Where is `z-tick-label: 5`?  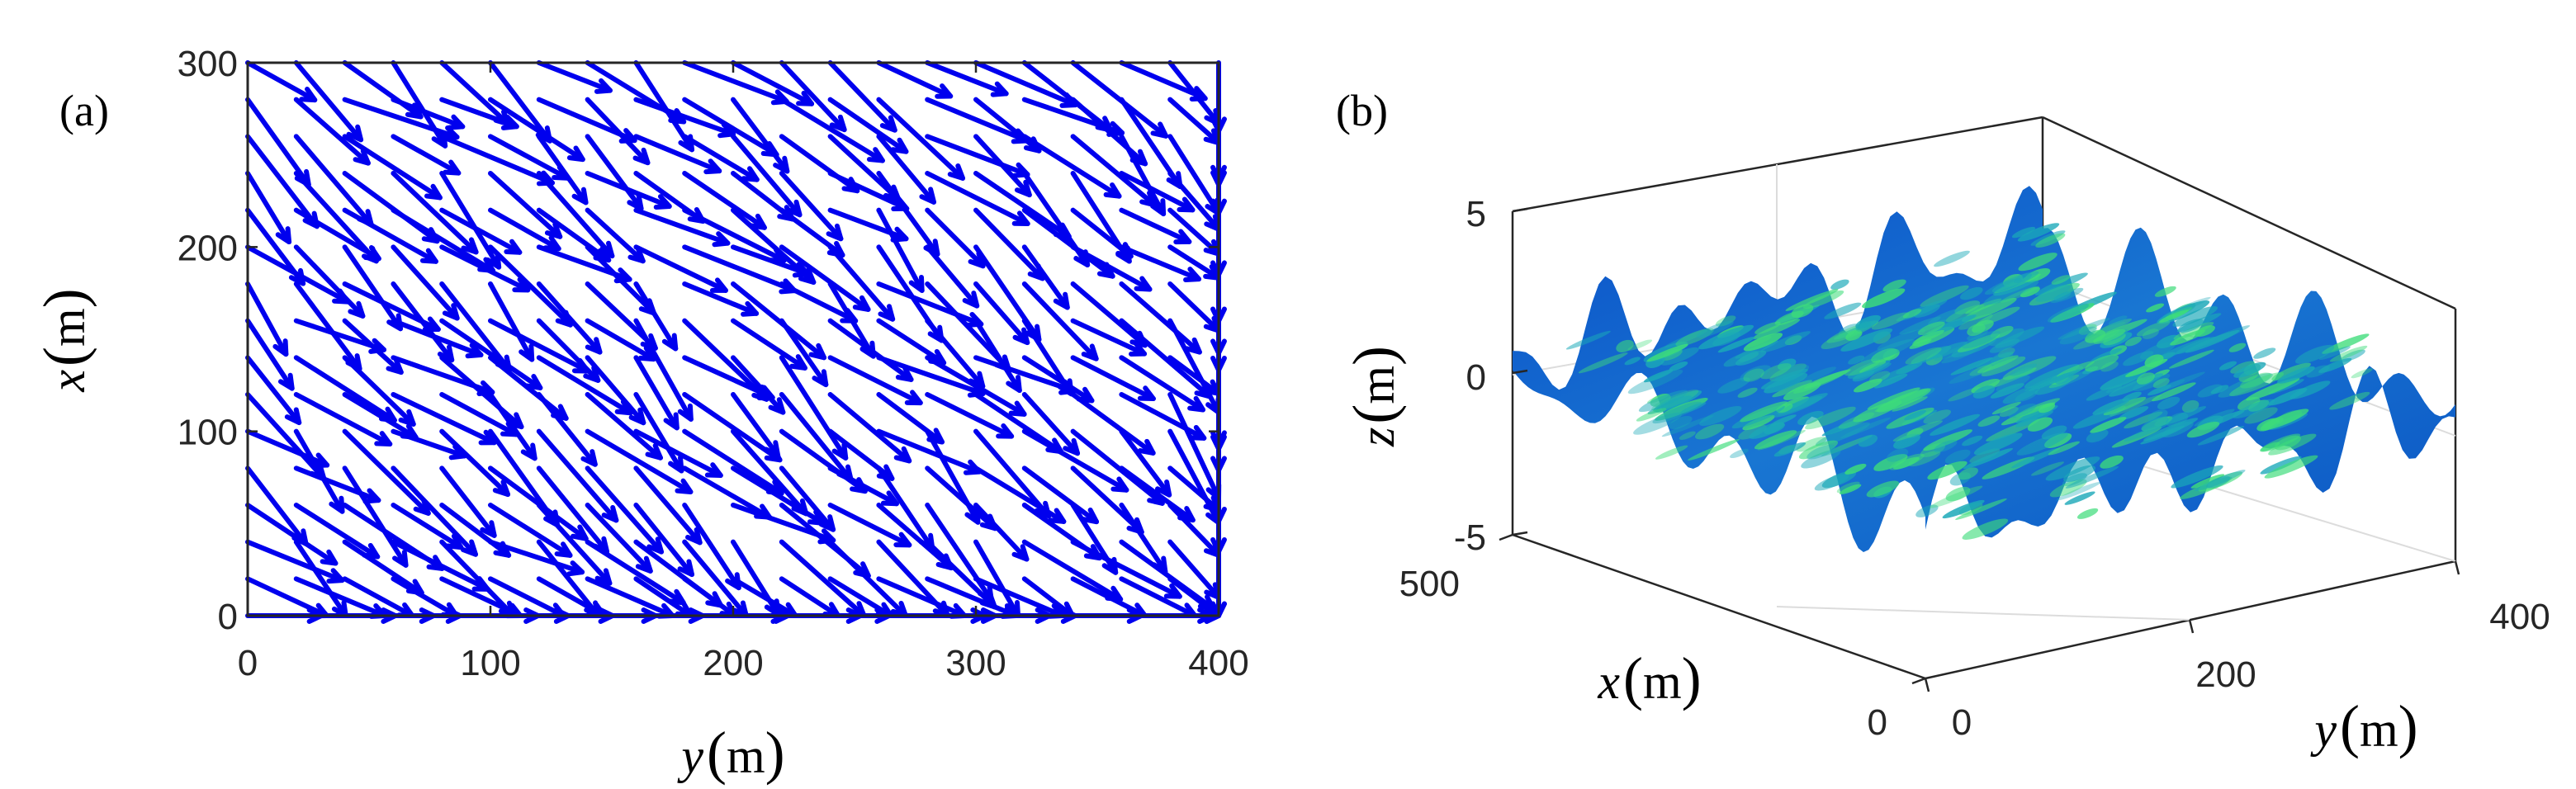 z-tick-label: 5 is located at coordinates (1476, 214).